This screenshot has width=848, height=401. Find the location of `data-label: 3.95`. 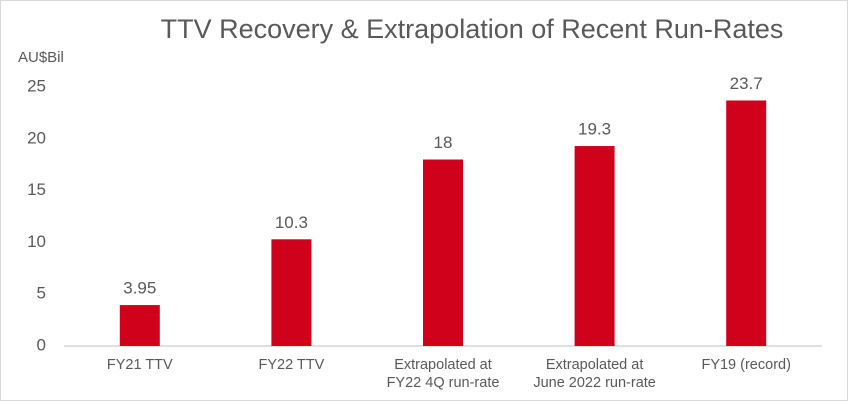

data-label: 3.95 is located at coordinates (139, 288).